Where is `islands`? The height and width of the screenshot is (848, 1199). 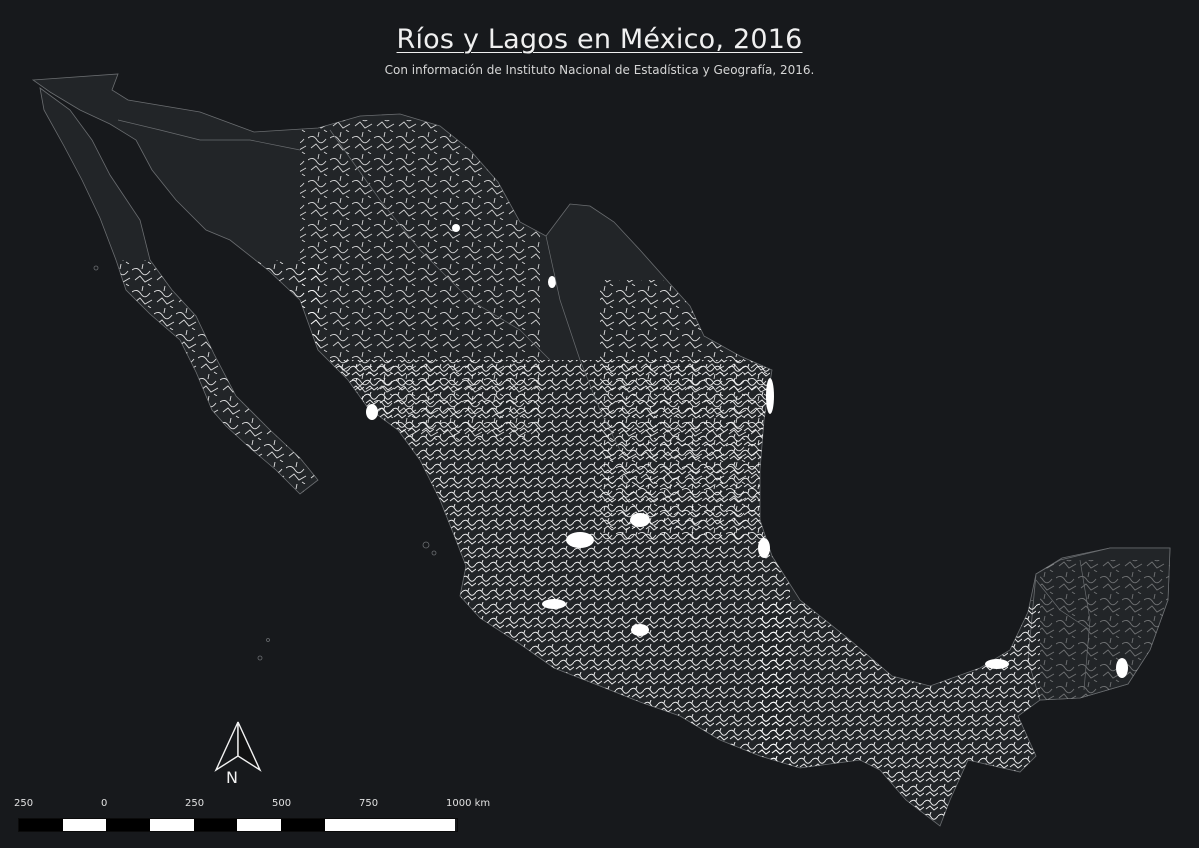 islands is located at coordinates (265, 463).